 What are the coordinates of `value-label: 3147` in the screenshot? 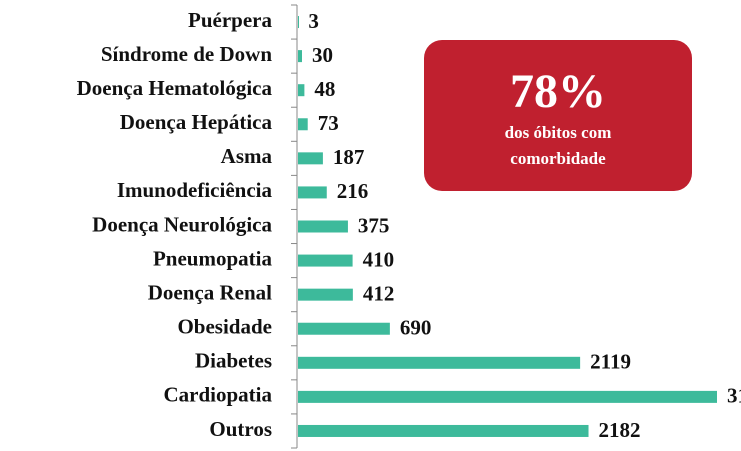 It's located at (734, 396).